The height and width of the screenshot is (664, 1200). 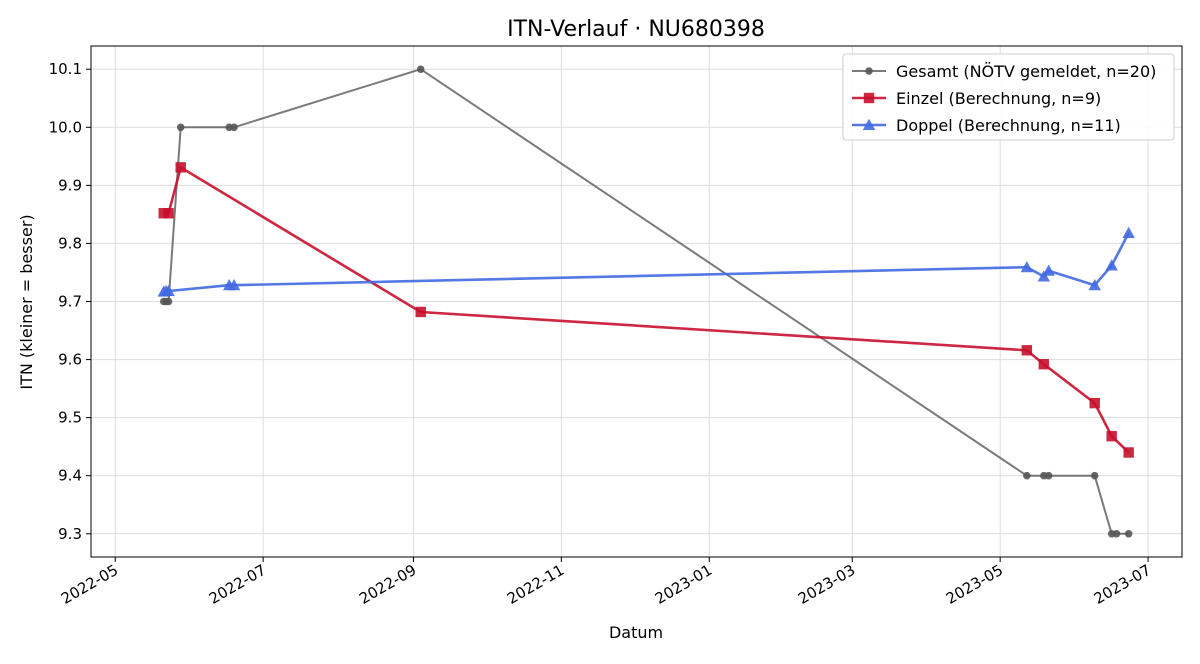 What do you see at coordinates (1008, 125) in the screenshot?
I see `legend-label: Doppel (Berechnung, n=11)` at bounding box center [1008, 125].